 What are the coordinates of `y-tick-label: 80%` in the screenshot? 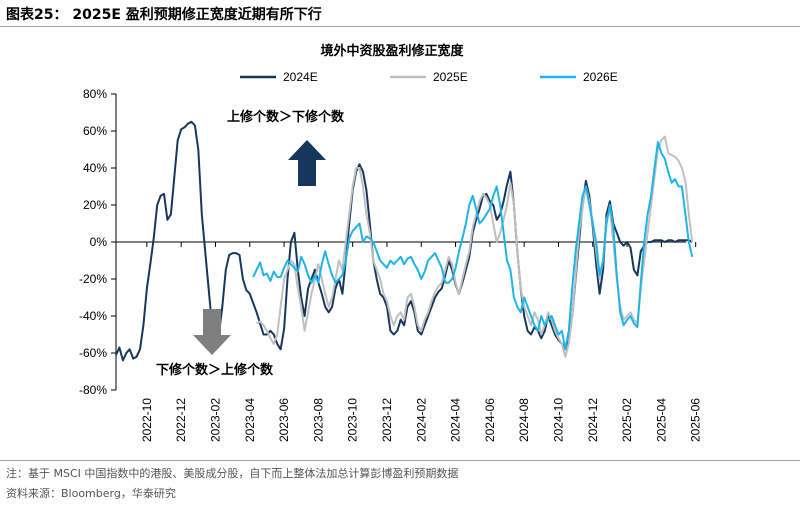 It's located at (95, 94).